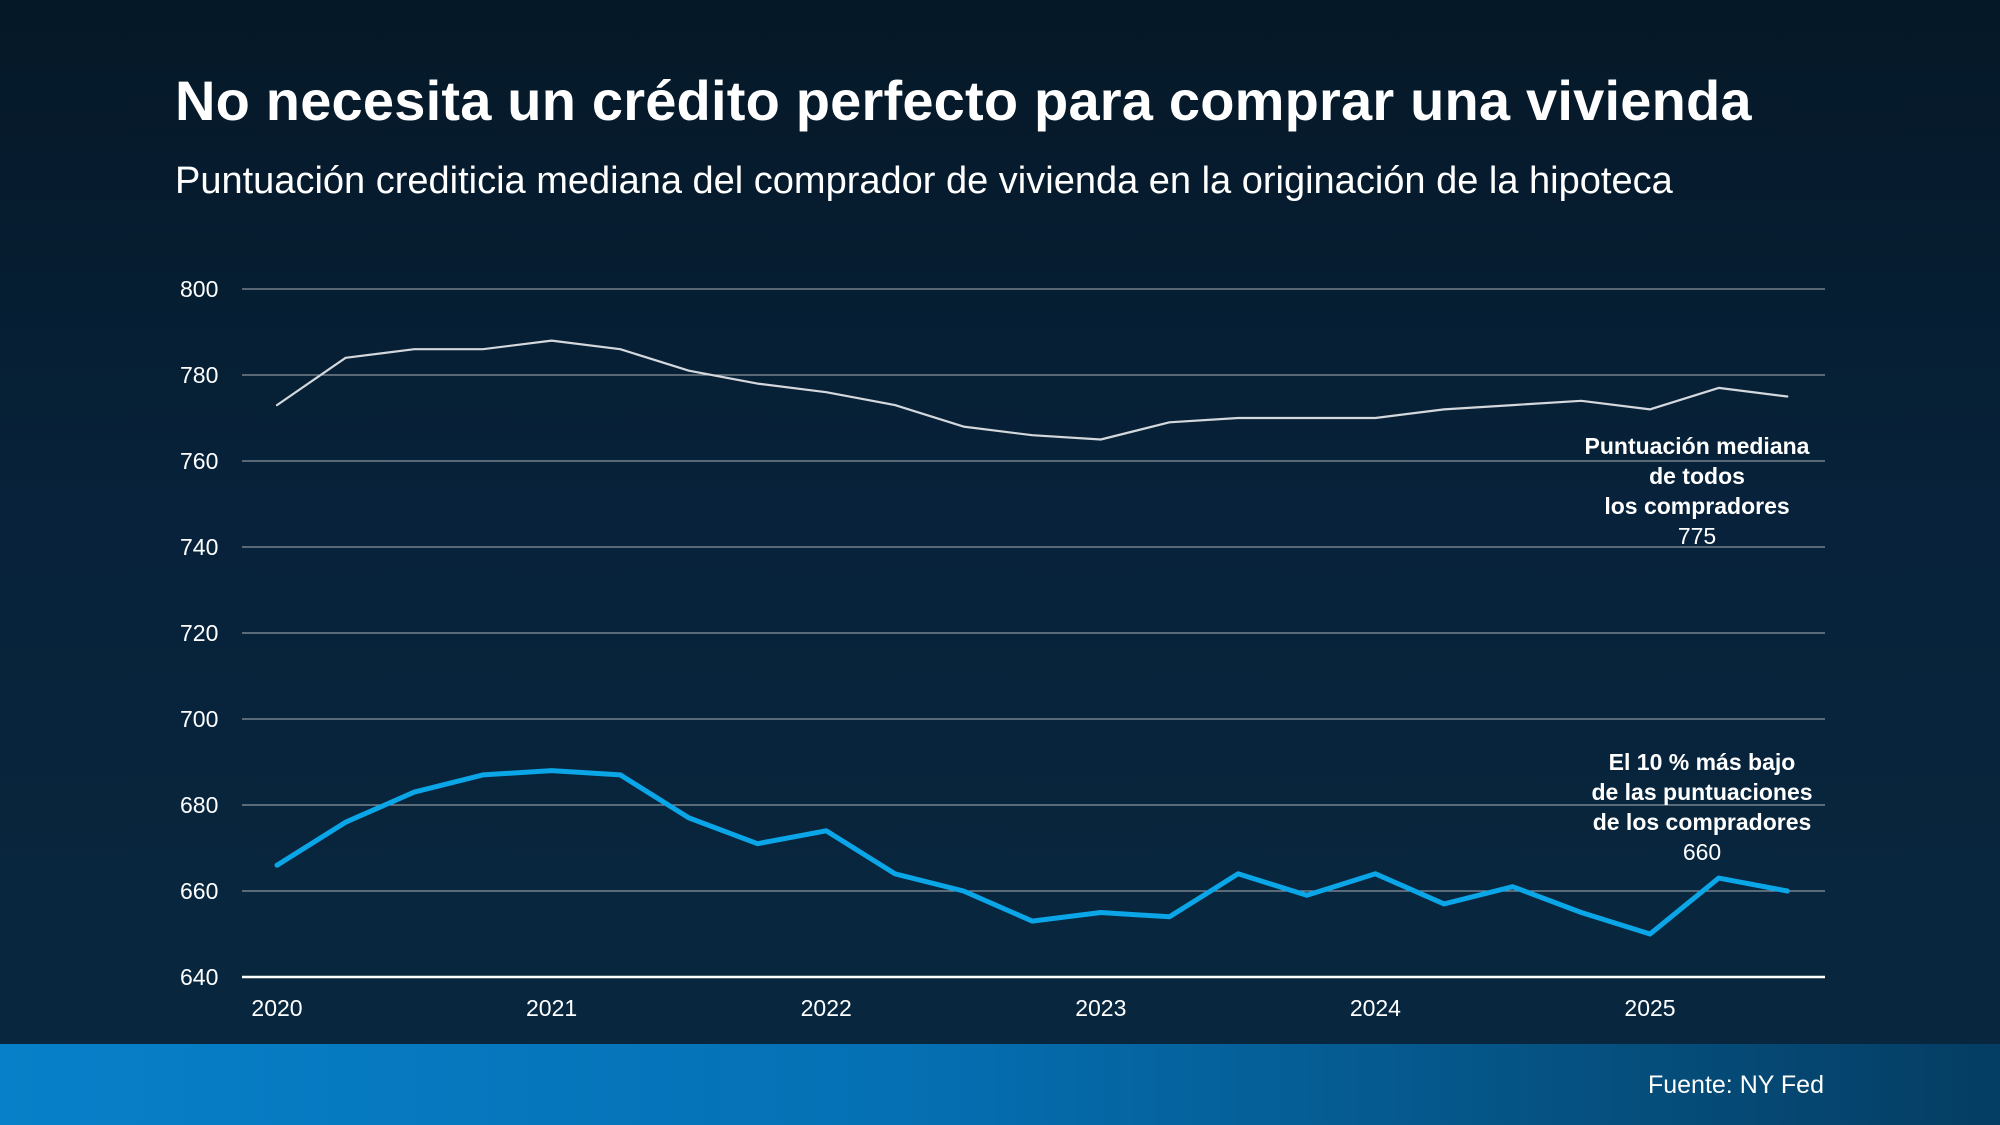 Image resolution: width=2000 pixels, height=1125 pixels. Describe the element at coordinates (199, 891) in the screenshot. I see `y-tick-label: 660` at that location.